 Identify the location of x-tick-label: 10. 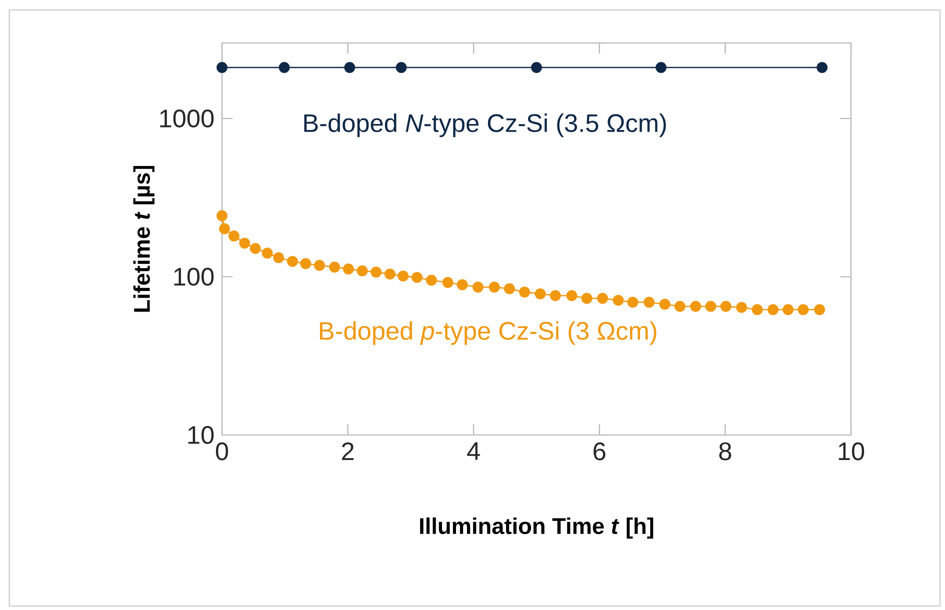
(851, 451).